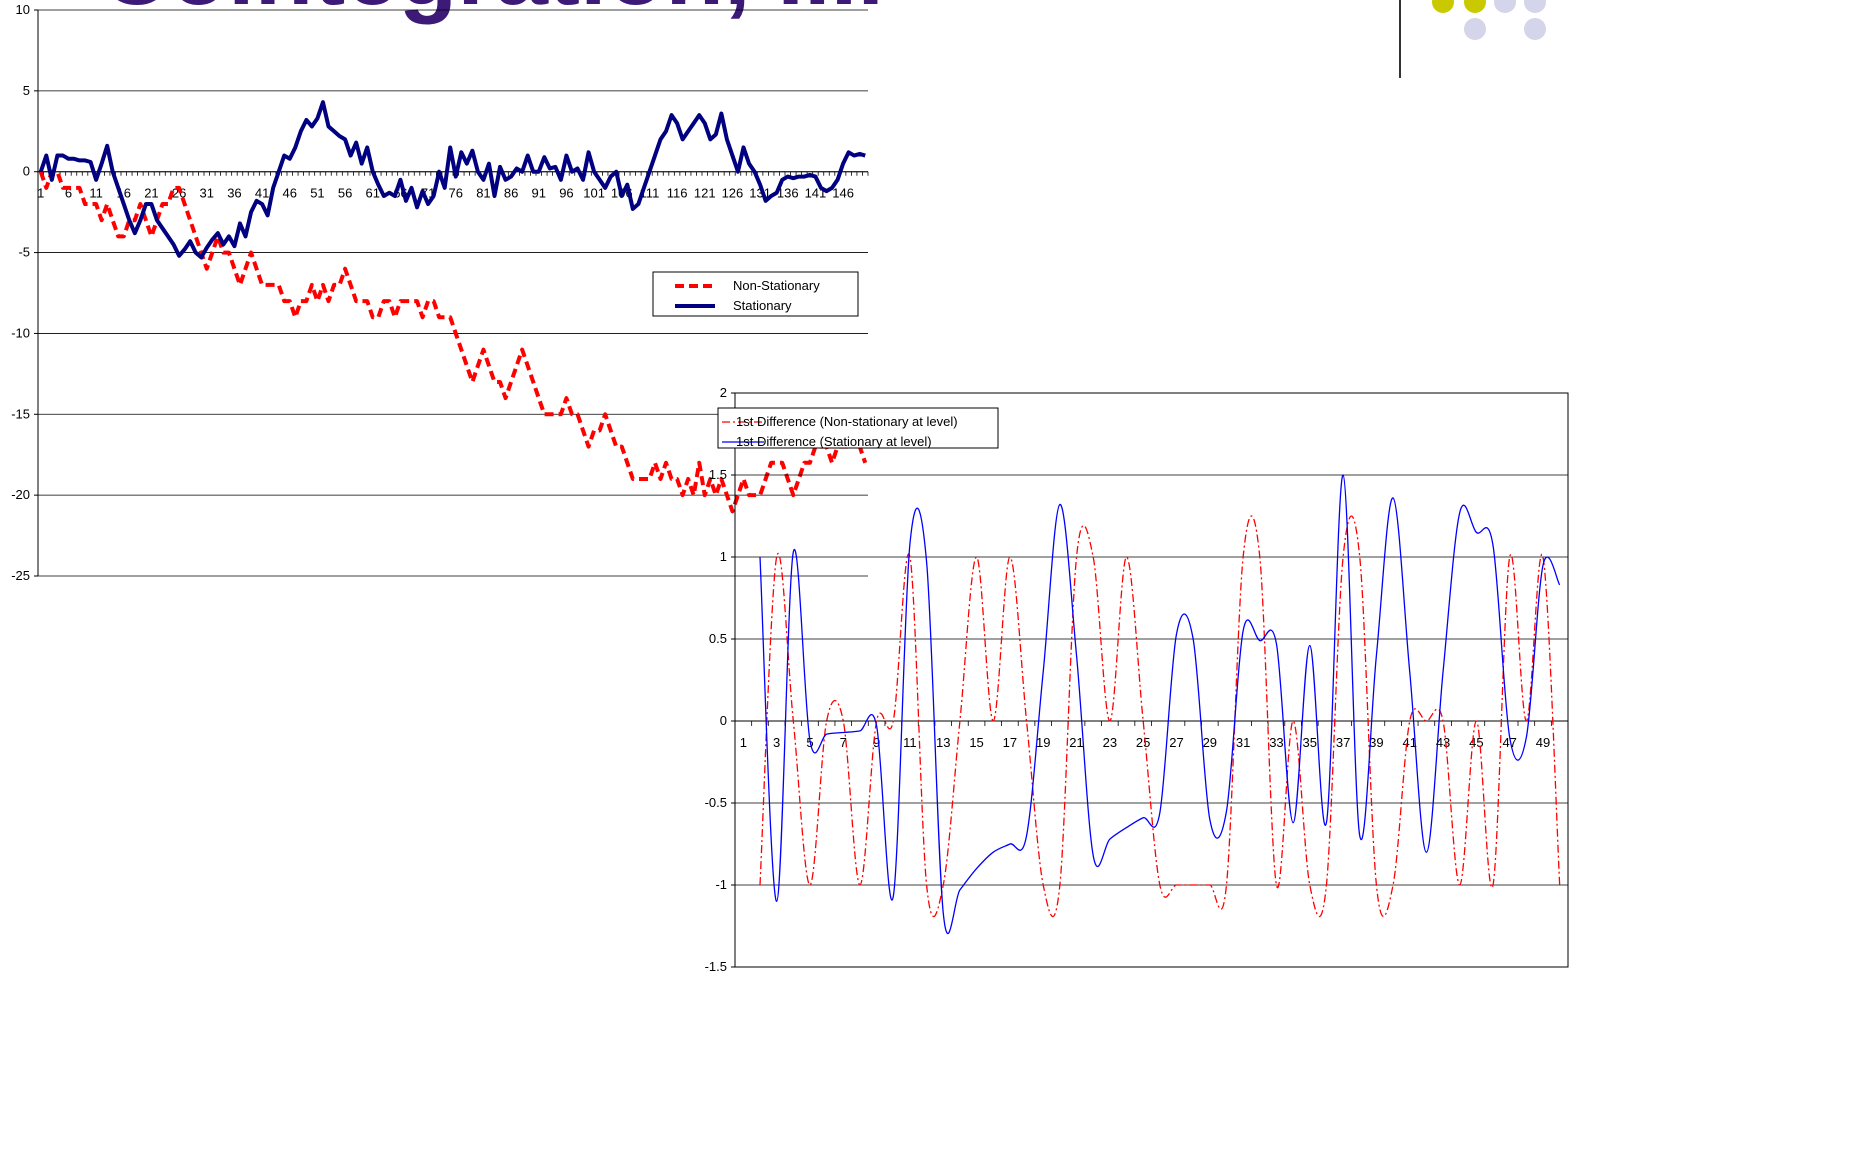 The width and height of the screenshot is (1861, 1159). Describe the element at coordinates (1143, 742) in the screenshot. I see `x-tick-label: 25` at that location.